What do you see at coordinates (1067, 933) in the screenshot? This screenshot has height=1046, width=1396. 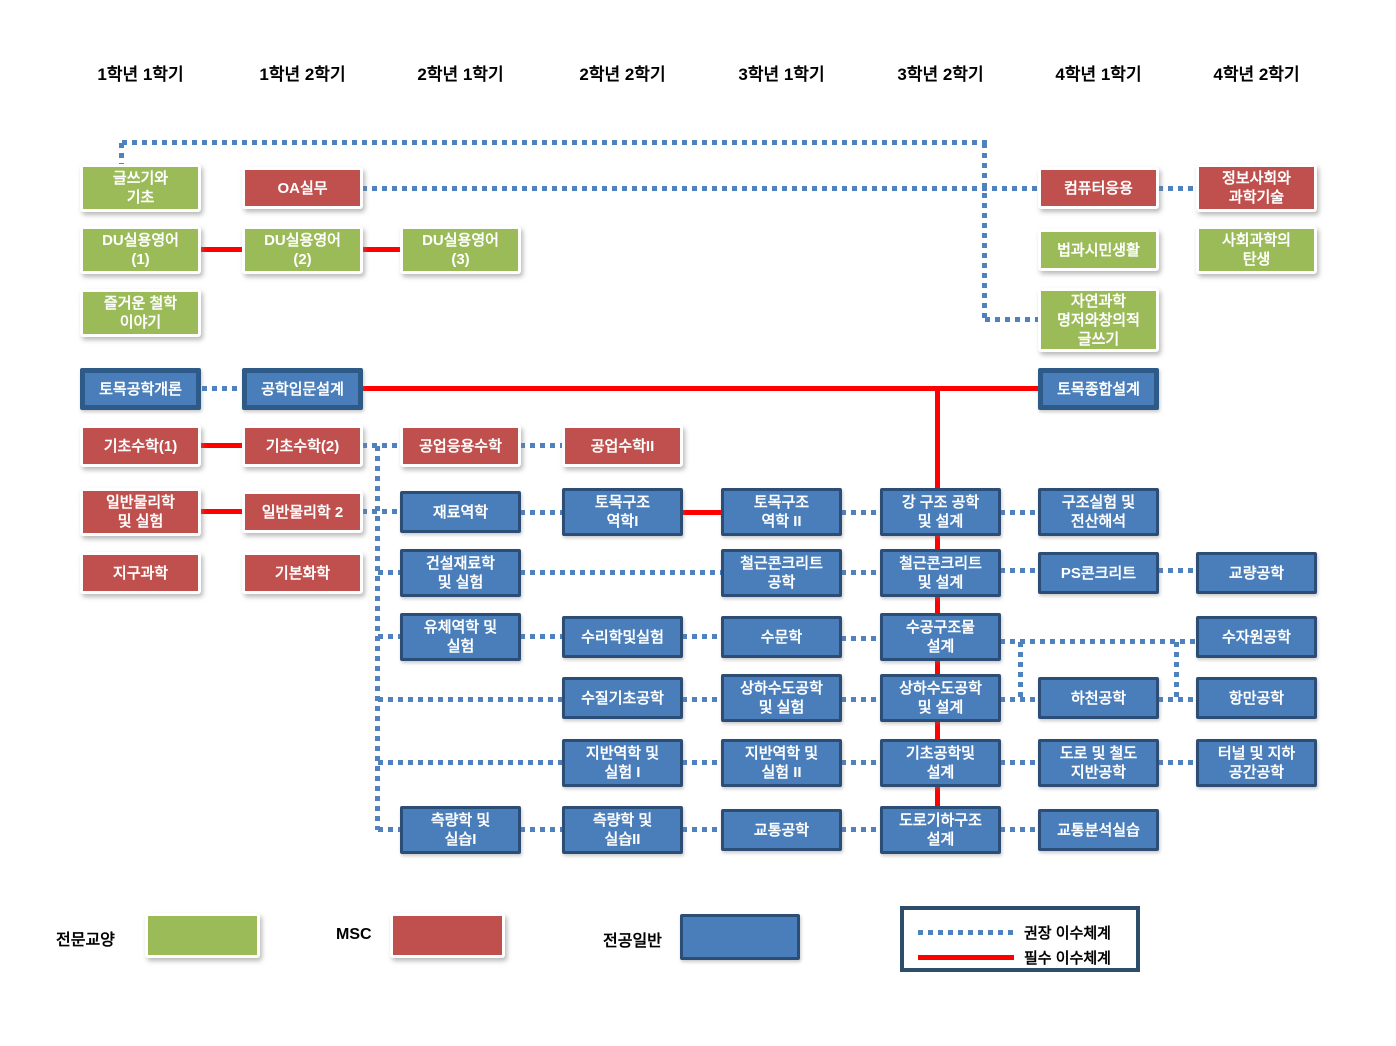 I see `legend-label-recommended: 권장 이수체계` at bounding box center [1067, 933].